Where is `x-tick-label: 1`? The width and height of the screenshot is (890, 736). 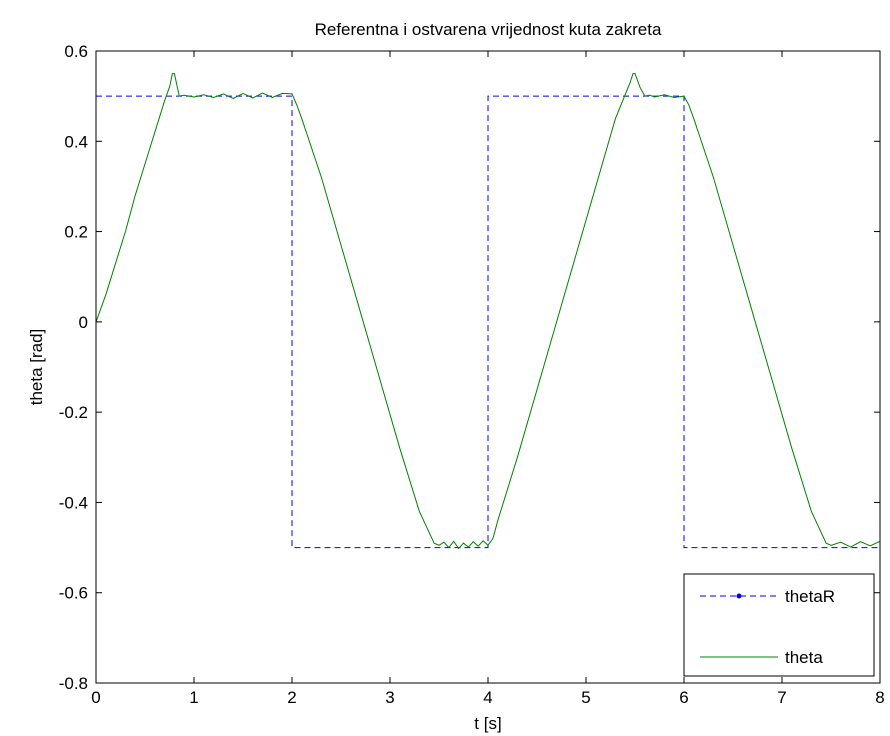 x-tick-label: 1 is located at coordinates (193, 697).